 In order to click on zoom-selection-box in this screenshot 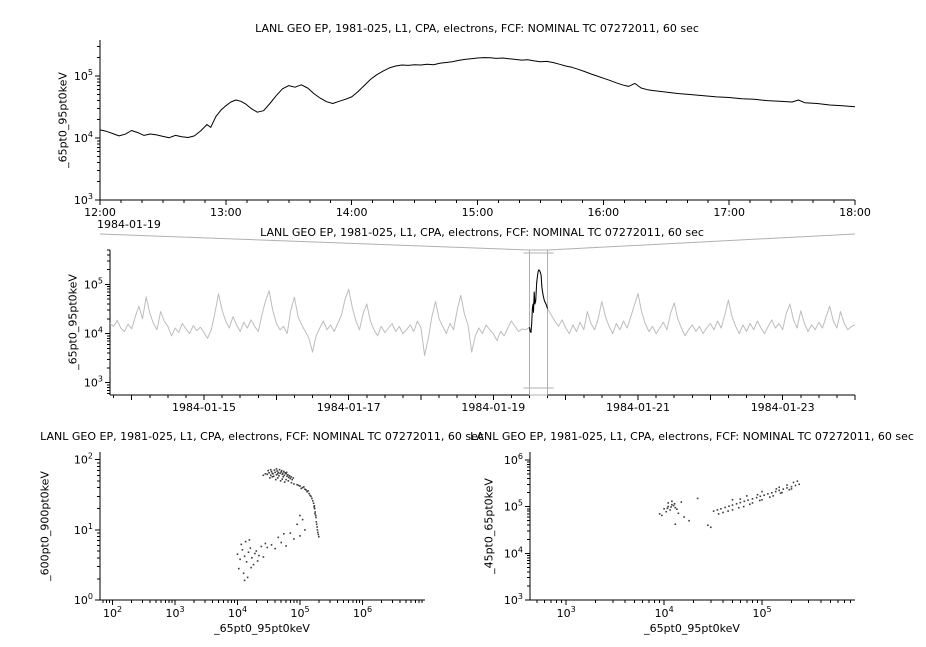, I will do `click(539, 322)`.